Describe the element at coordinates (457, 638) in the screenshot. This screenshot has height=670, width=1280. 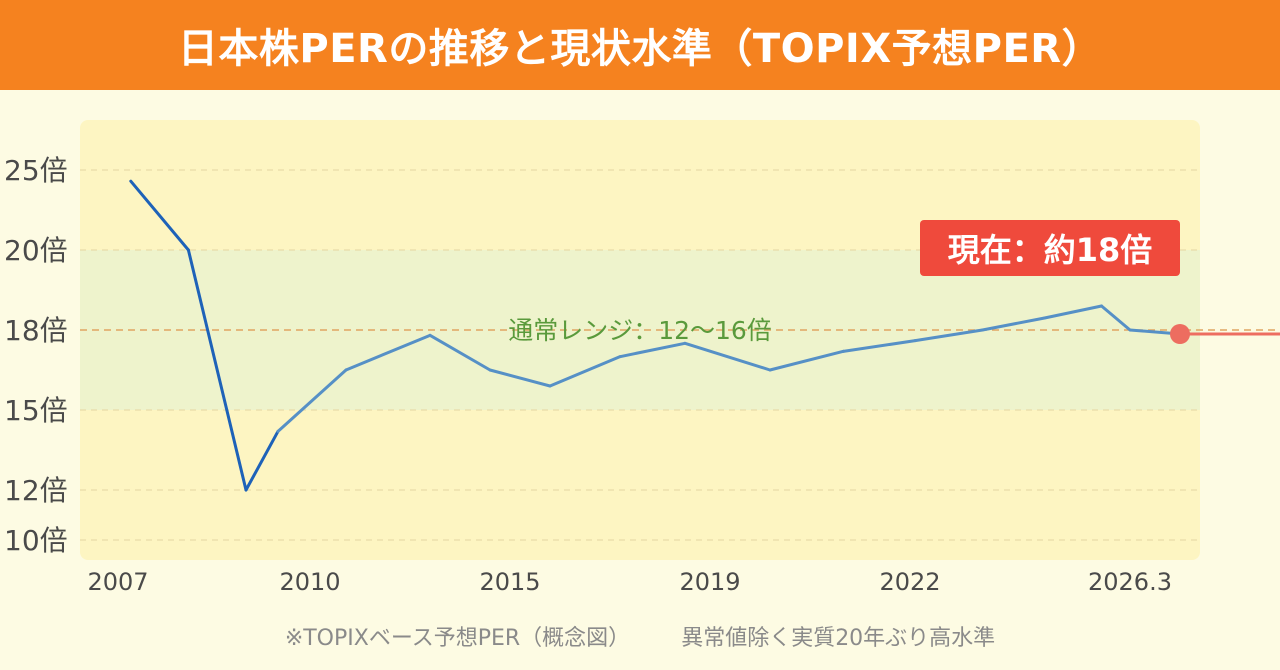
I see `footnote-left: ※TOPIXベース予想PER（概念図）` at that location.